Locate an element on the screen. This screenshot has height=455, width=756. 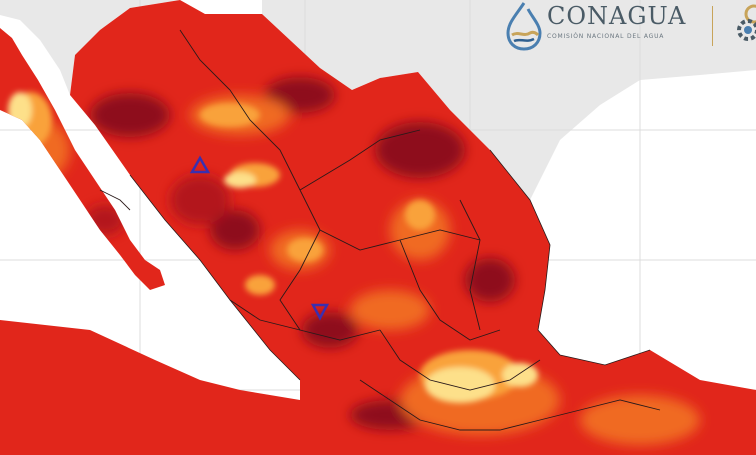
water-drop-icon is located at coordinates (524, 26).